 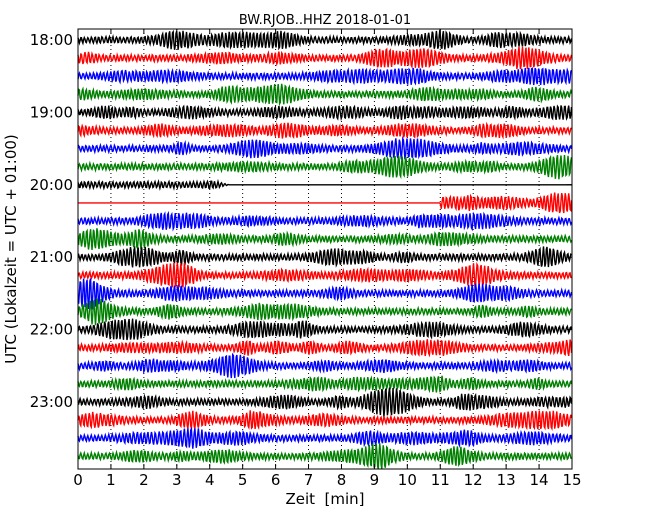 What do you see at coordinates (51, 257) in the screenshot?
I see `y-tick-label: 21:00` at bounding box center [51, 257].